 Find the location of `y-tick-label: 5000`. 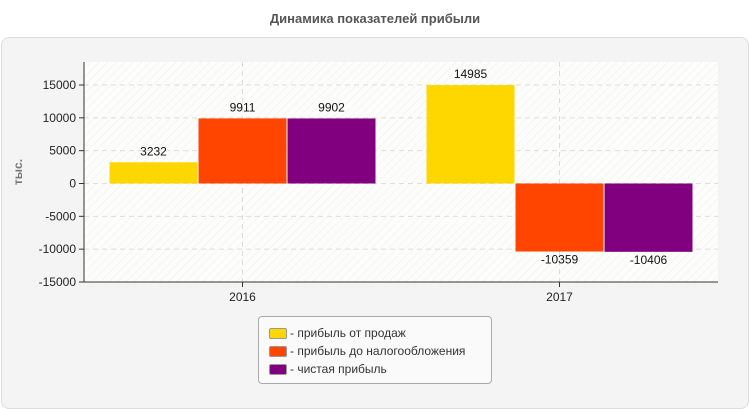

y-tick-label: 5000 is located at coordinates (62, 151).